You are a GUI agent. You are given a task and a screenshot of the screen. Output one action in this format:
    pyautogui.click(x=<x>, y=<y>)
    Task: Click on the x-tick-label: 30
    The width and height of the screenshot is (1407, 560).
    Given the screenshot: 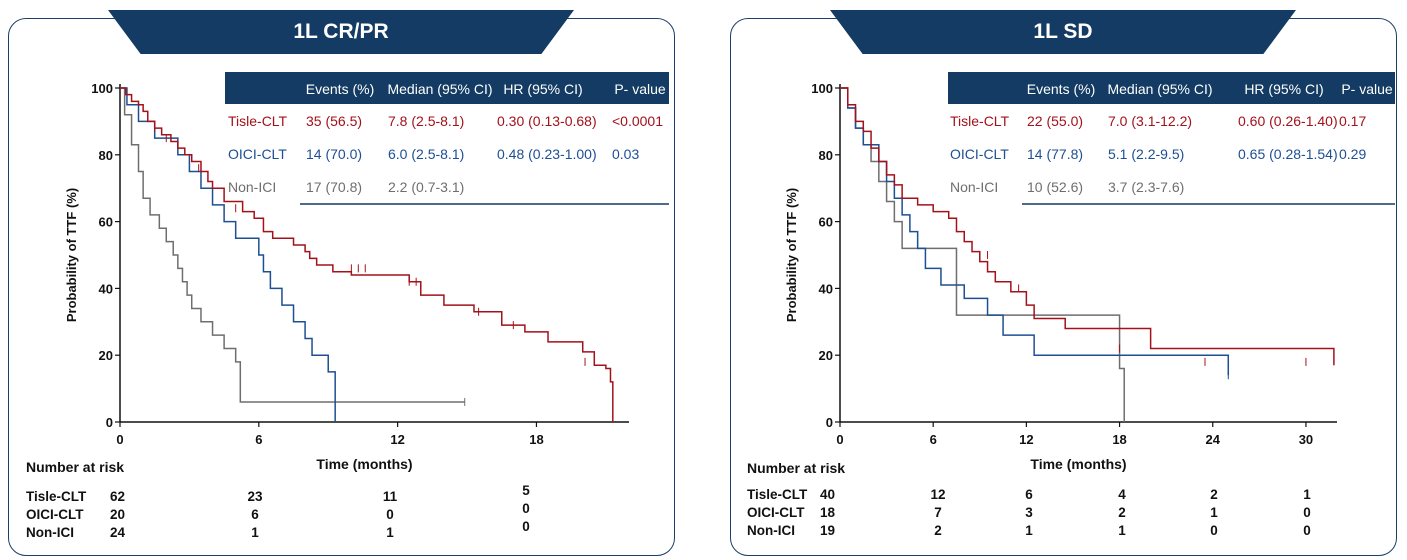 What is the action you would take?
    pyautogui.click(x=1306, y=439)
    